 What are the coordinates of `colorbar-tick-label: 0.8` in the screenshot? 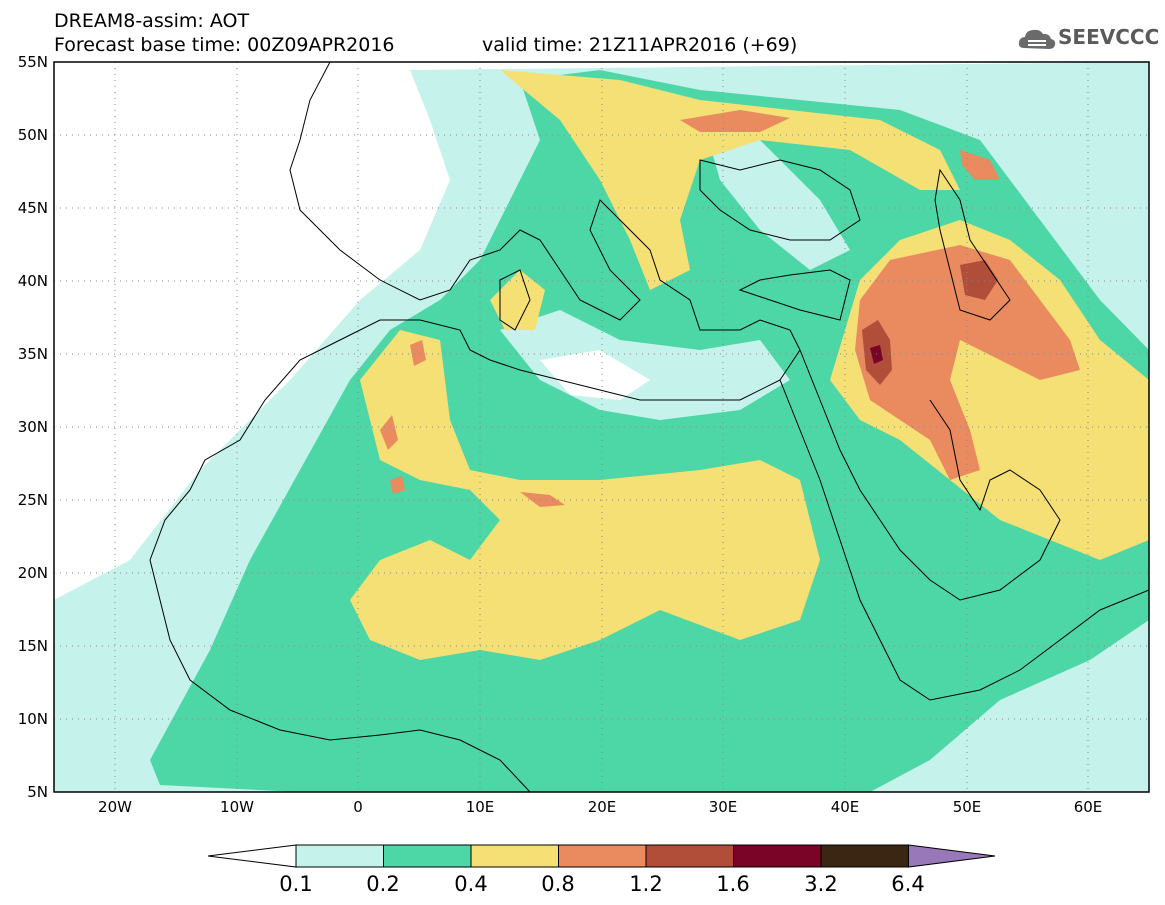 It's located at (558, 884).